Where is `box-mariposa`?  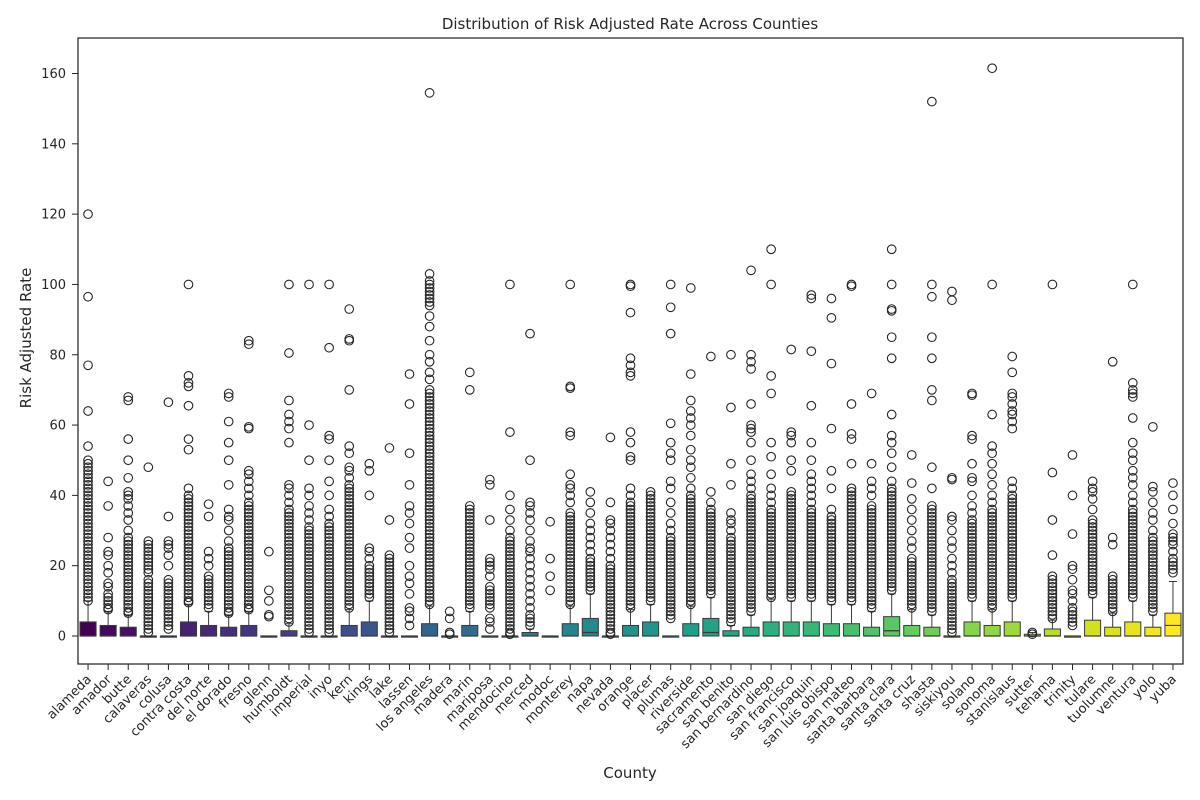
box-mariposa is located at coordinates (490, 556).